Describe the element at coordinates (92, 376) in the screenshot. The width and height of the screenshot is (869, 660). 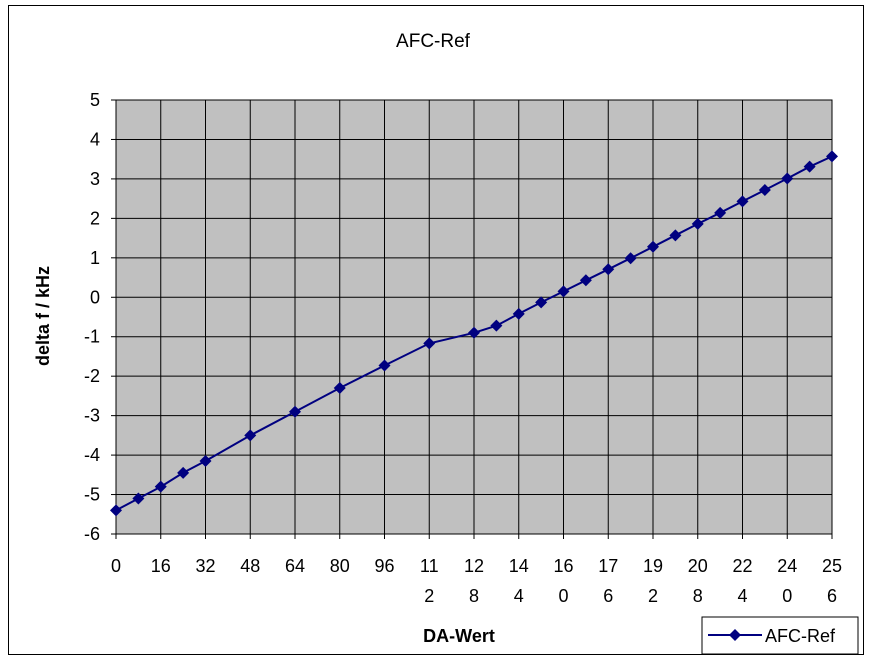
I see `y-tick-label: -2` at that location.